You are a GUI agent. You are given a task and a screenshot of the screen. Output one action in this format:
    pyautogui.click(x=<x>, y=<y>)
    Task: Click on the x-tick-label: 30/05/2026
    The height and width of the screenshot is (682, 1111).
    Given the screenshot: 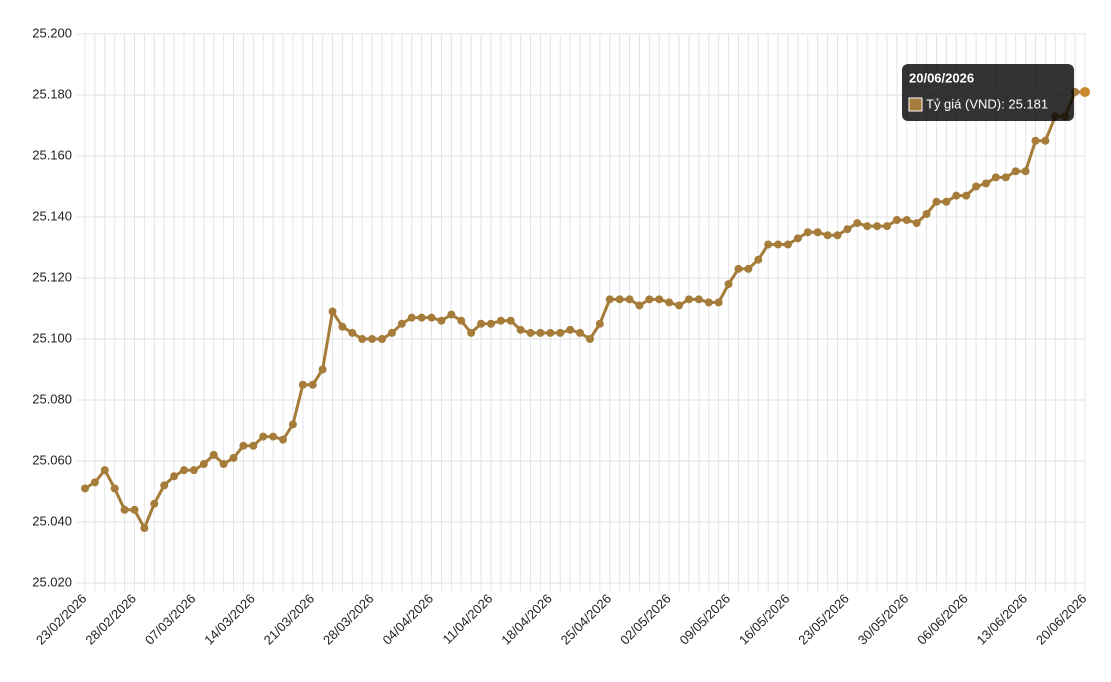 What is the action you would take?
    pyautogui.click(x=883, y=619)
    